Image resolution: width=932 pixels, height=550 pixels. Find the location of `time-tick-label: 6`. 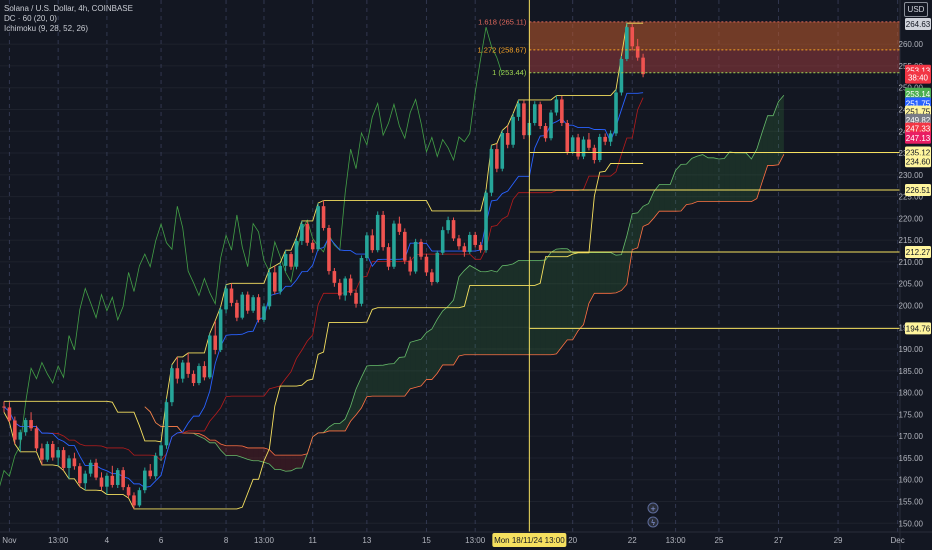

time-tick-label: 6 is located at coordinates (161, 540).